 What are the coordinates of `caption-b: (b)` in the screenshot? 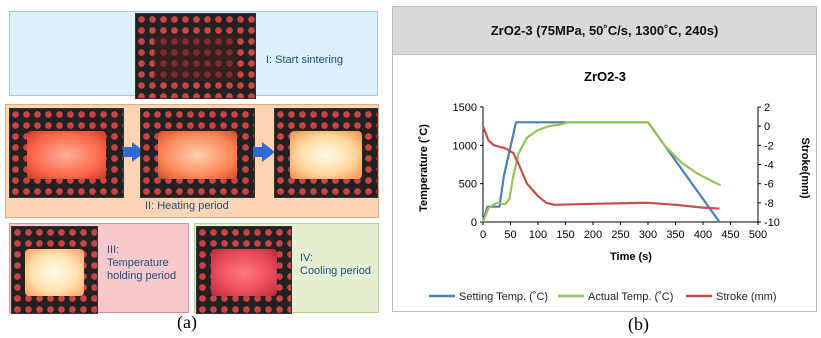 It's located at (638, 324).